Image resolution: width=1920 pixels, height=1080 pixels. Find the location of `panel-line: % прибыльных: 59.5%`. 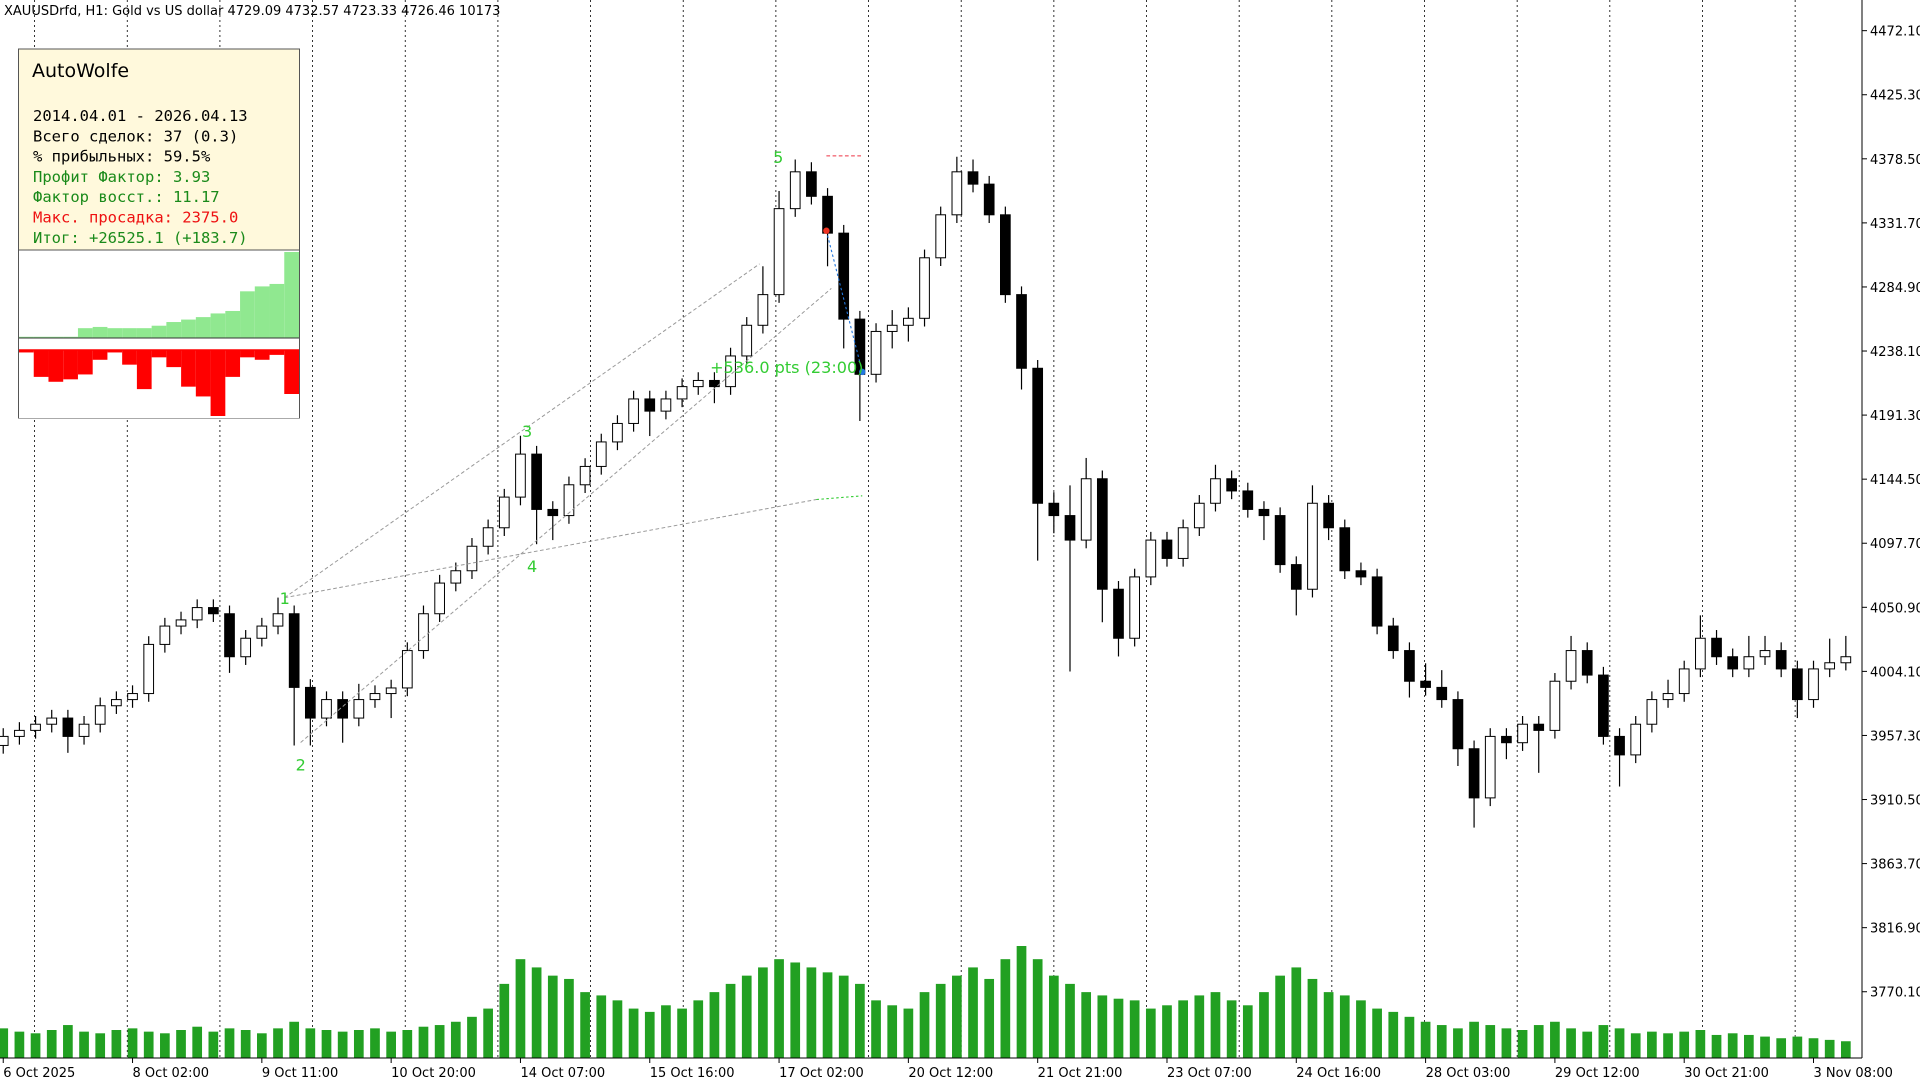

panel-line: % прибыльных: 59.5% is located at coordinates (122, 157).